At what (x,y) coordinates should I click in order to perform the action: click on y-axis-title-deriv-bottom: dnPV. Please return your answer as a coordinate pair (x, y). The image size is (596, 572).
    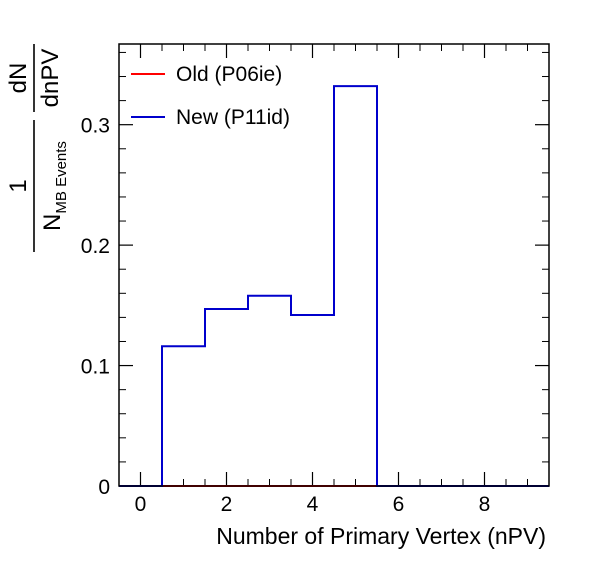
    Looking at the image, I should click on (50, 78).